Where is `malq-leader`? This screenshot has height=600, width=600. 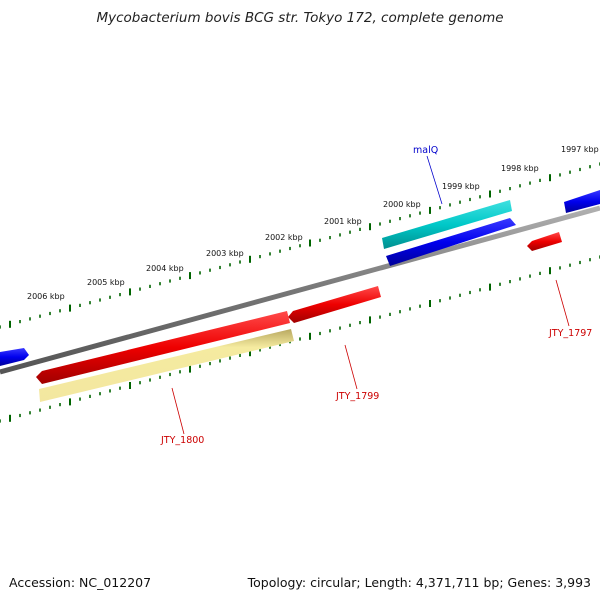
malq-leader is located at coordinates (434, 180).